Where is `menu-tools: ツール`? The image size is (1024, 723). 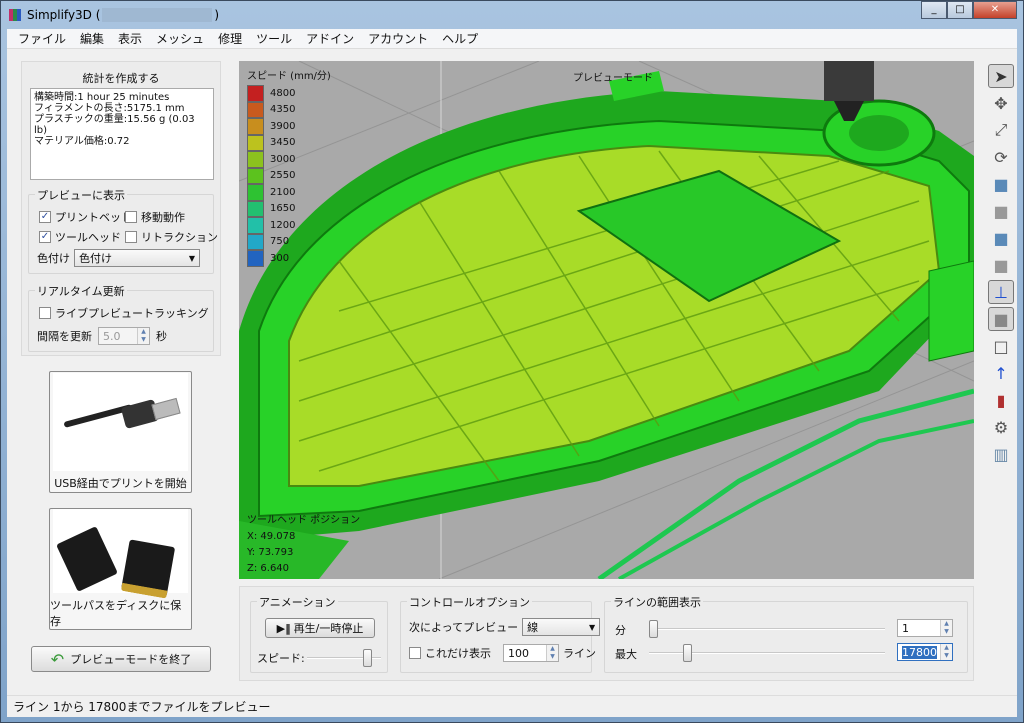 menu-tools: ツール is located at coordinates (274, 39).